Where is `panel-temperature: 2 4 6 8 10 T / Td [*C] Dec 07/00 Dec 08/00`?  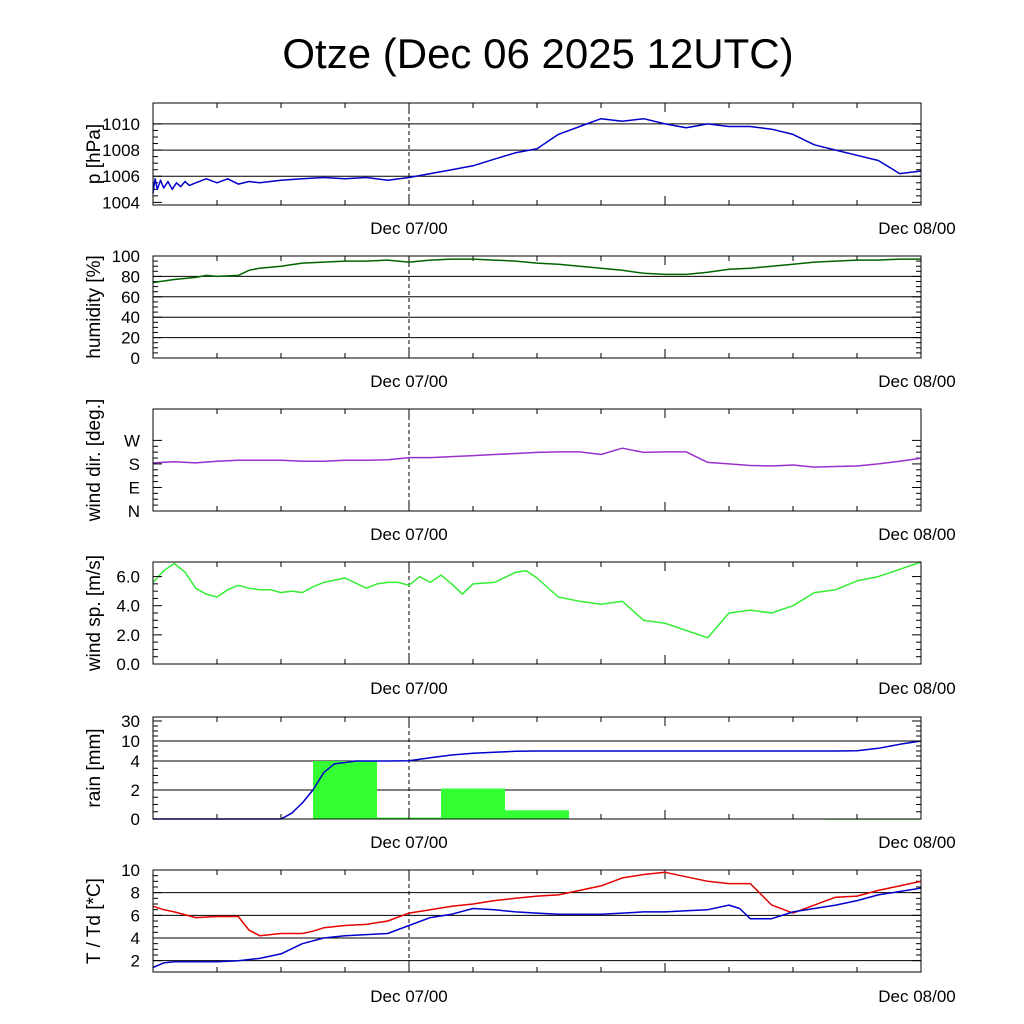 panel-temperature: 2 4 6 8 10 T / Td [*C] Dec 07/00 Dec 08/00 is located at coordinates (520, 933).